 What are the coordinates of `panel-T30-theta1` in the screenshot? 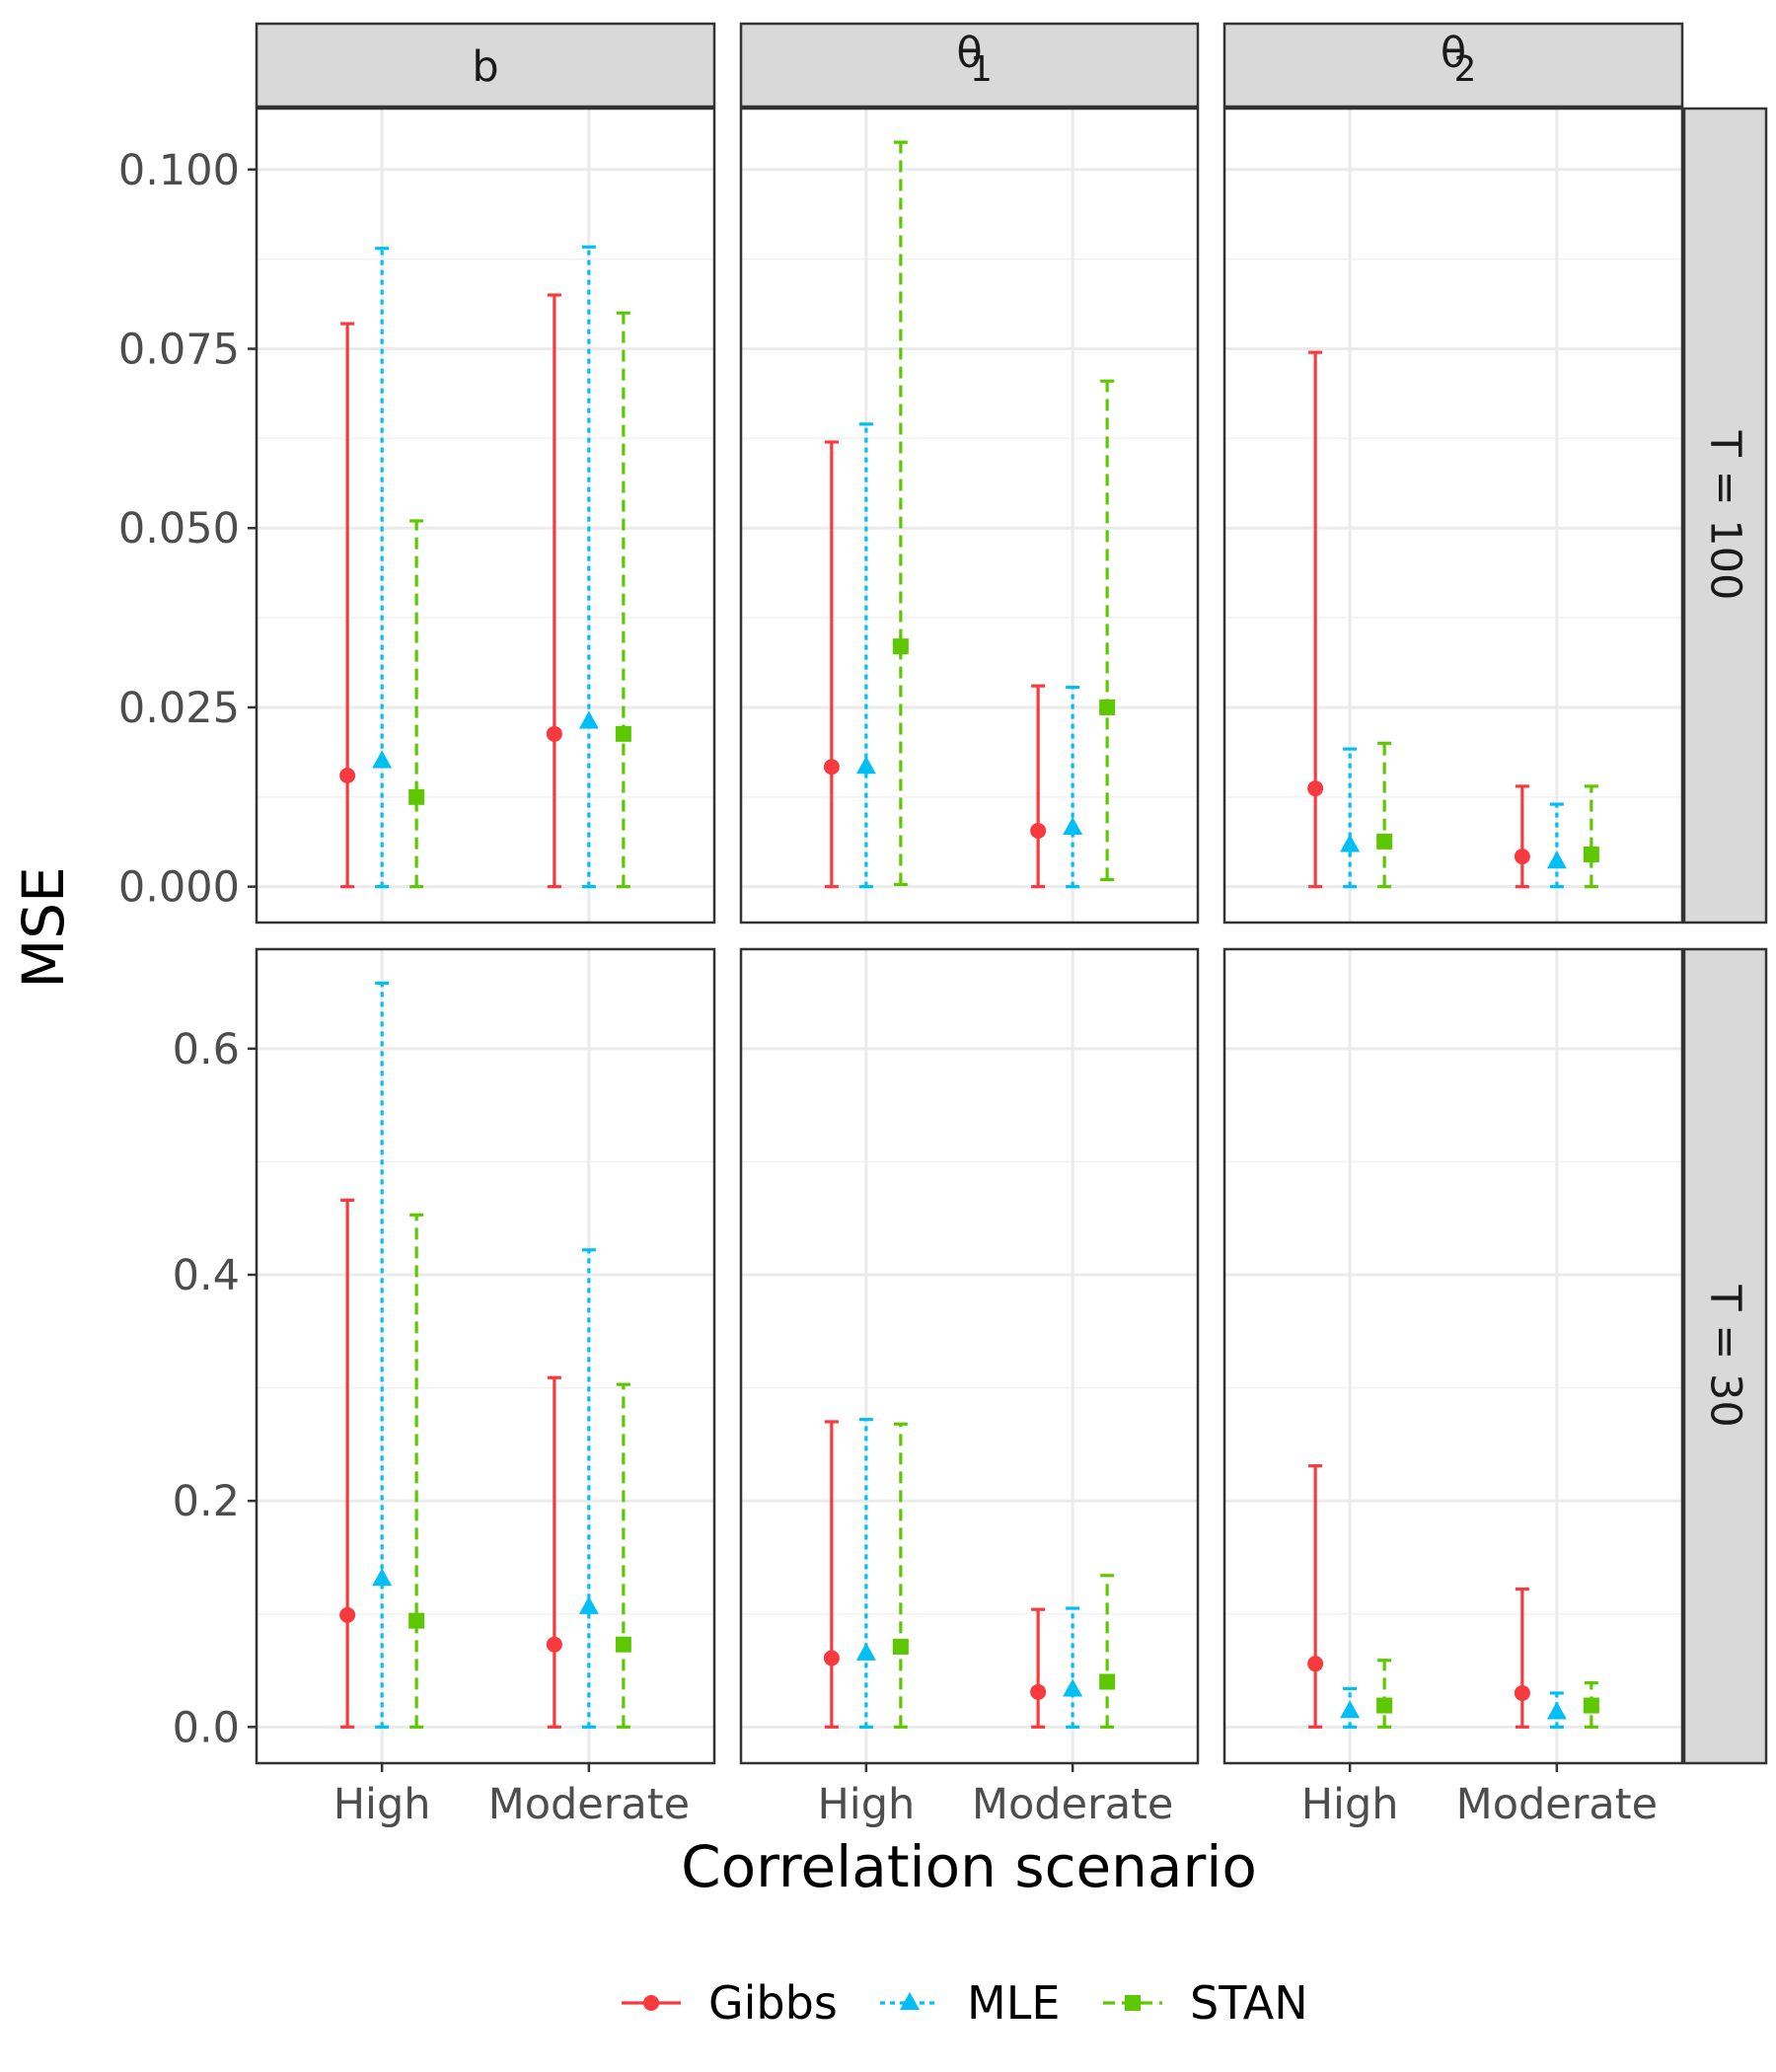 It's located at (970, 1356).